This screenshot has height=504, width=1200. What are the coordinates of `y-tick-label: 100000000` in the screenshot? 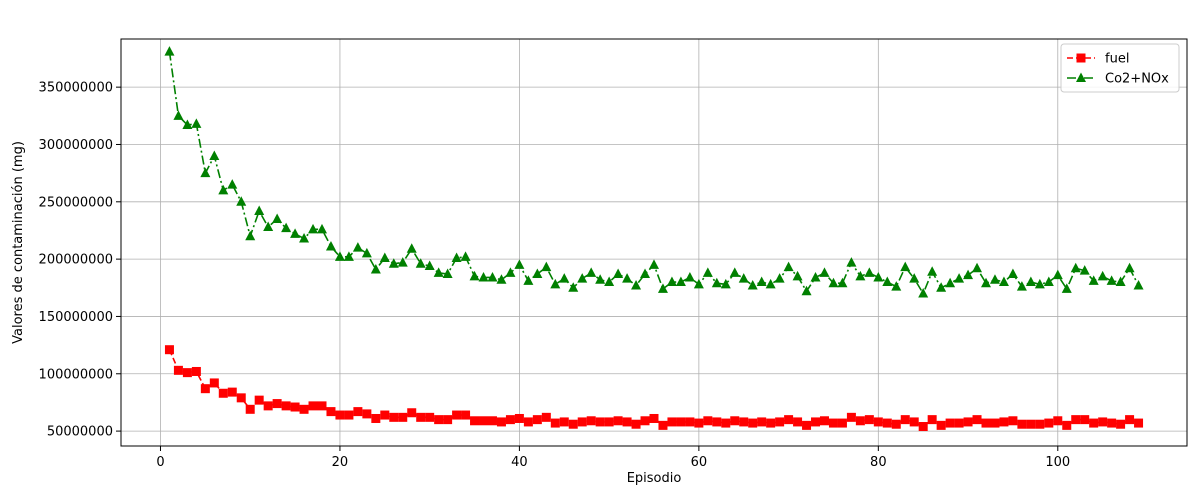 It's located at (76, 374).